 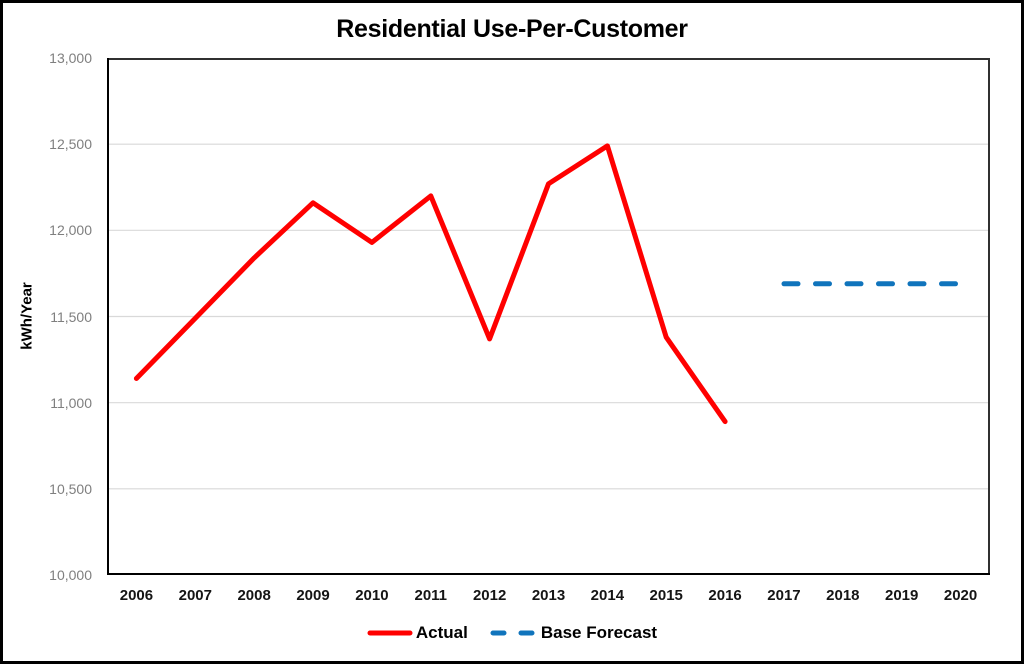 I want to click on legend-label-forecast: Base Forecast, so click(x=599, y=632).